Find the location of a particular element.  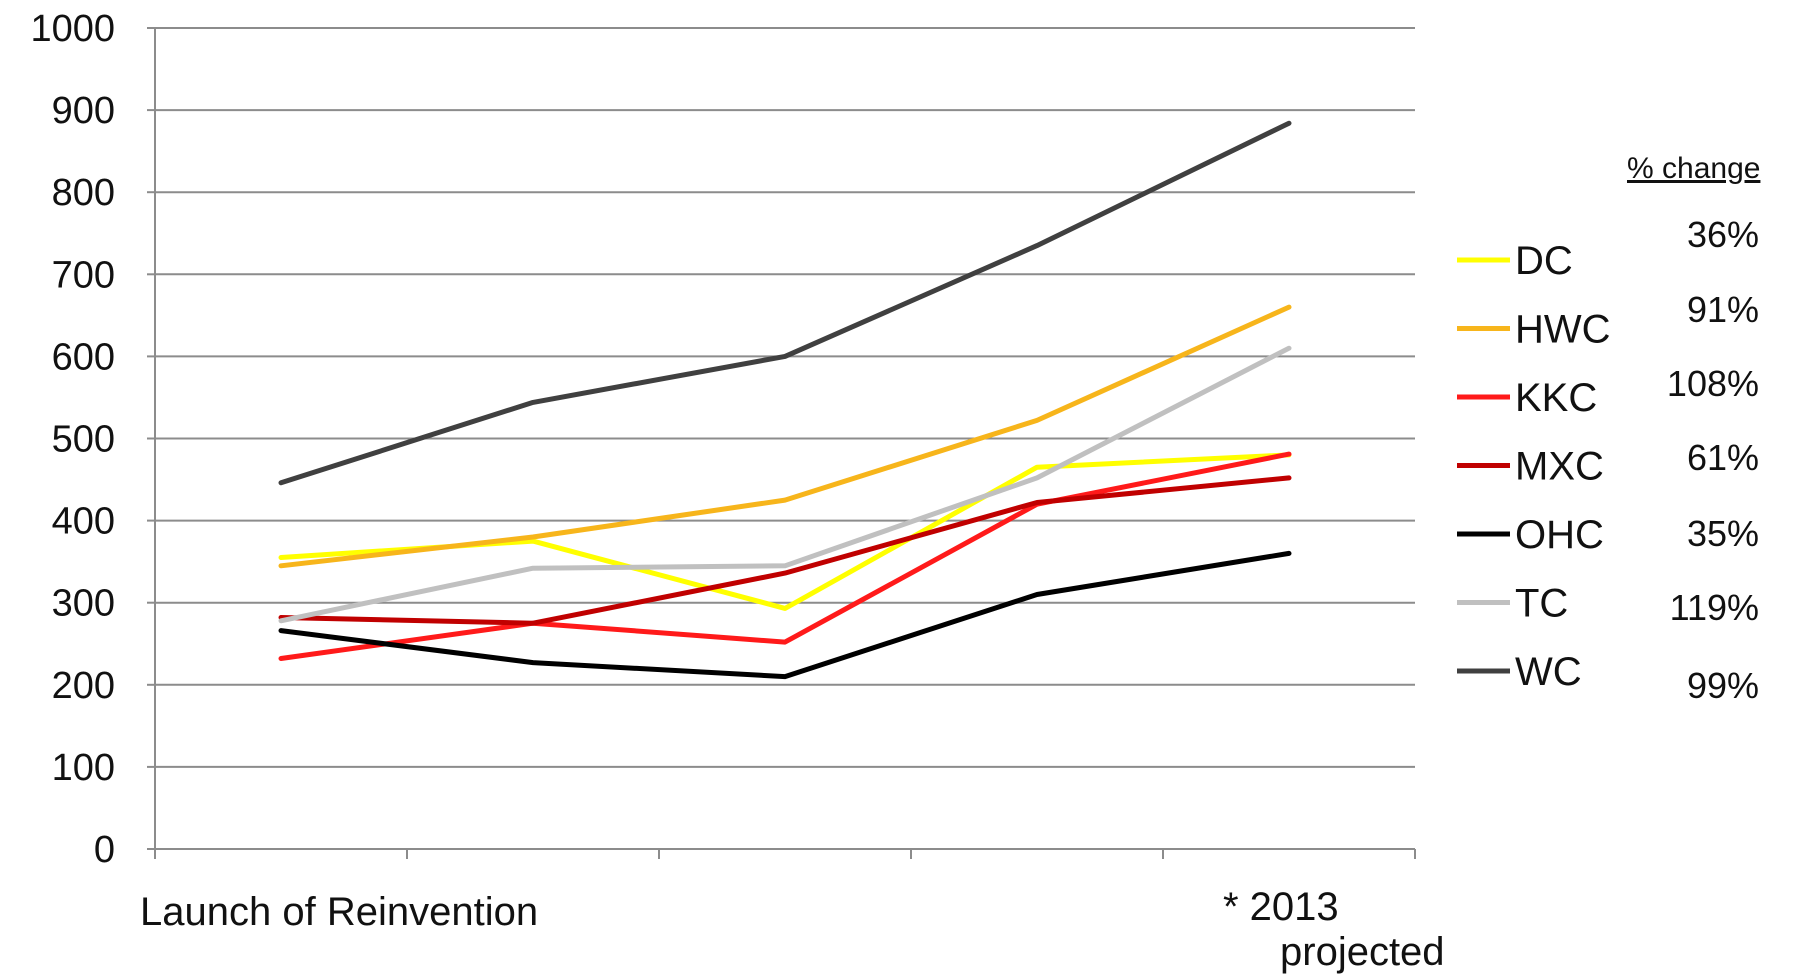

series-line-kkc is located at coordinates (785, 556).